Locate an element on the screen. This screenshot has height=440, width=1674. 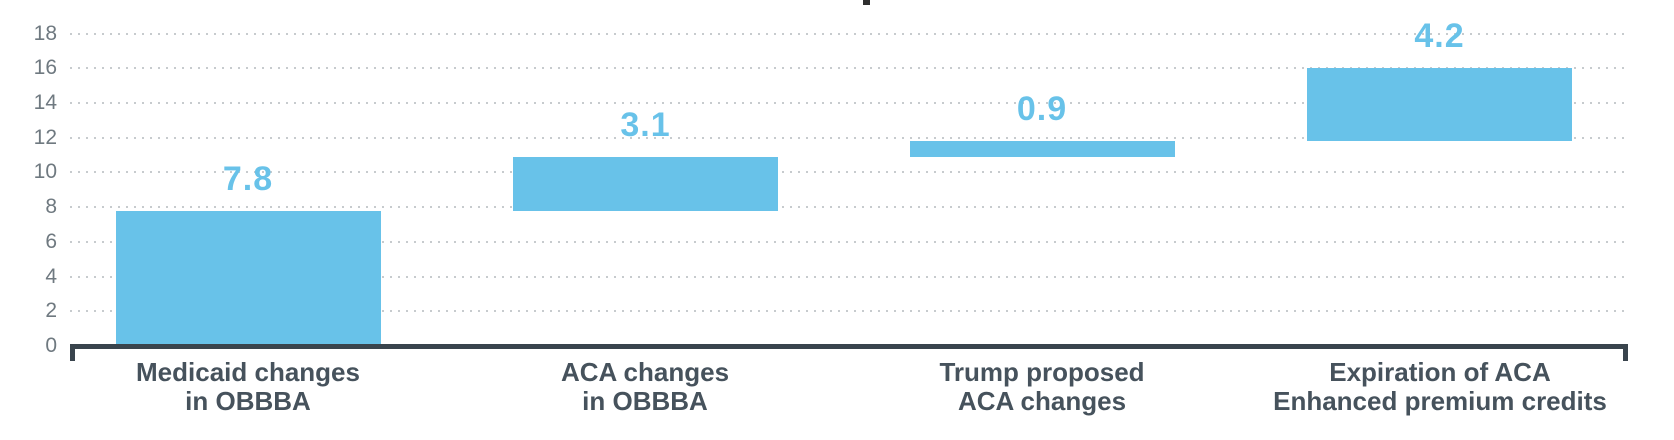
y-axis-tick-label-10: 10 is located at coordinates (45, 172).